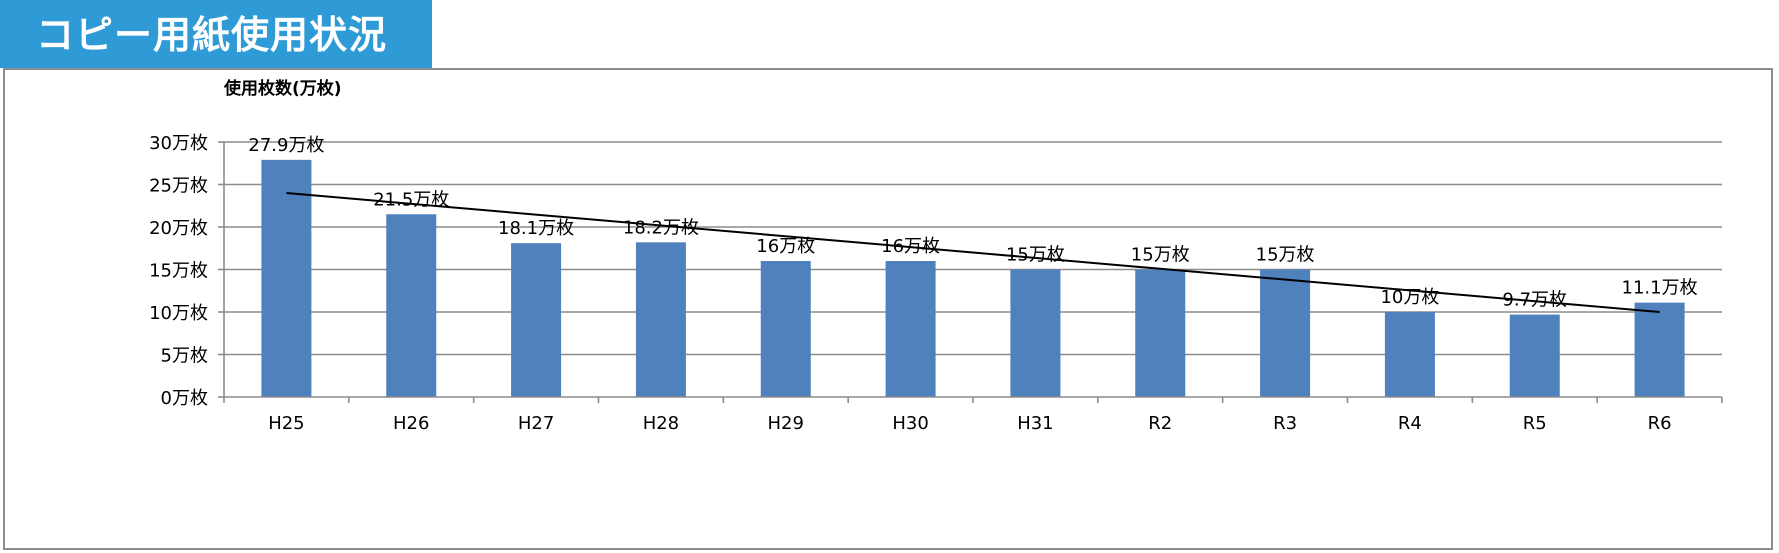  Describe the element at coordinates (786, 423) in the screenshot. I see `x-tick-label: H29` at that location.